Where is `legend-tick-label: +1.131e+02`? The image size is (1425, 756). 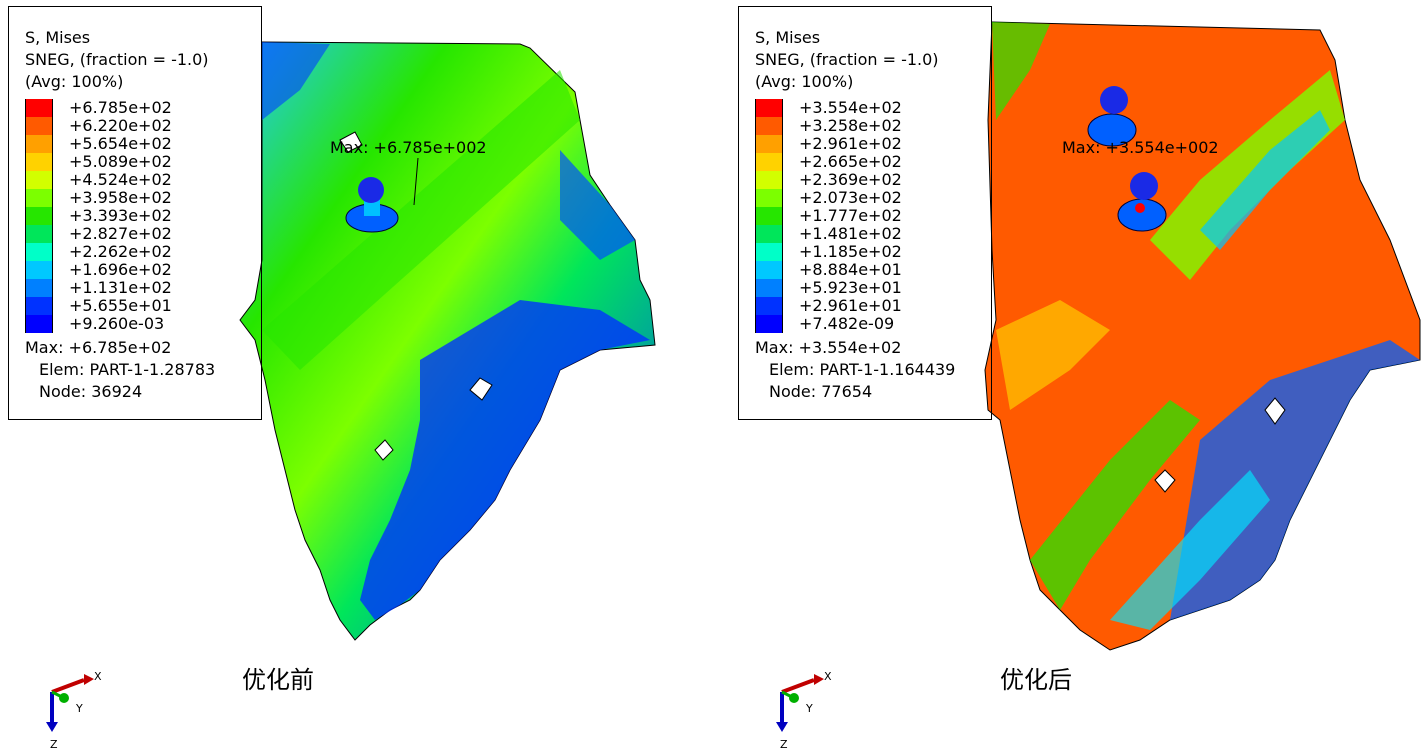
legend-tick-label: +1.131e+02 is located at coordinates (120, 287).